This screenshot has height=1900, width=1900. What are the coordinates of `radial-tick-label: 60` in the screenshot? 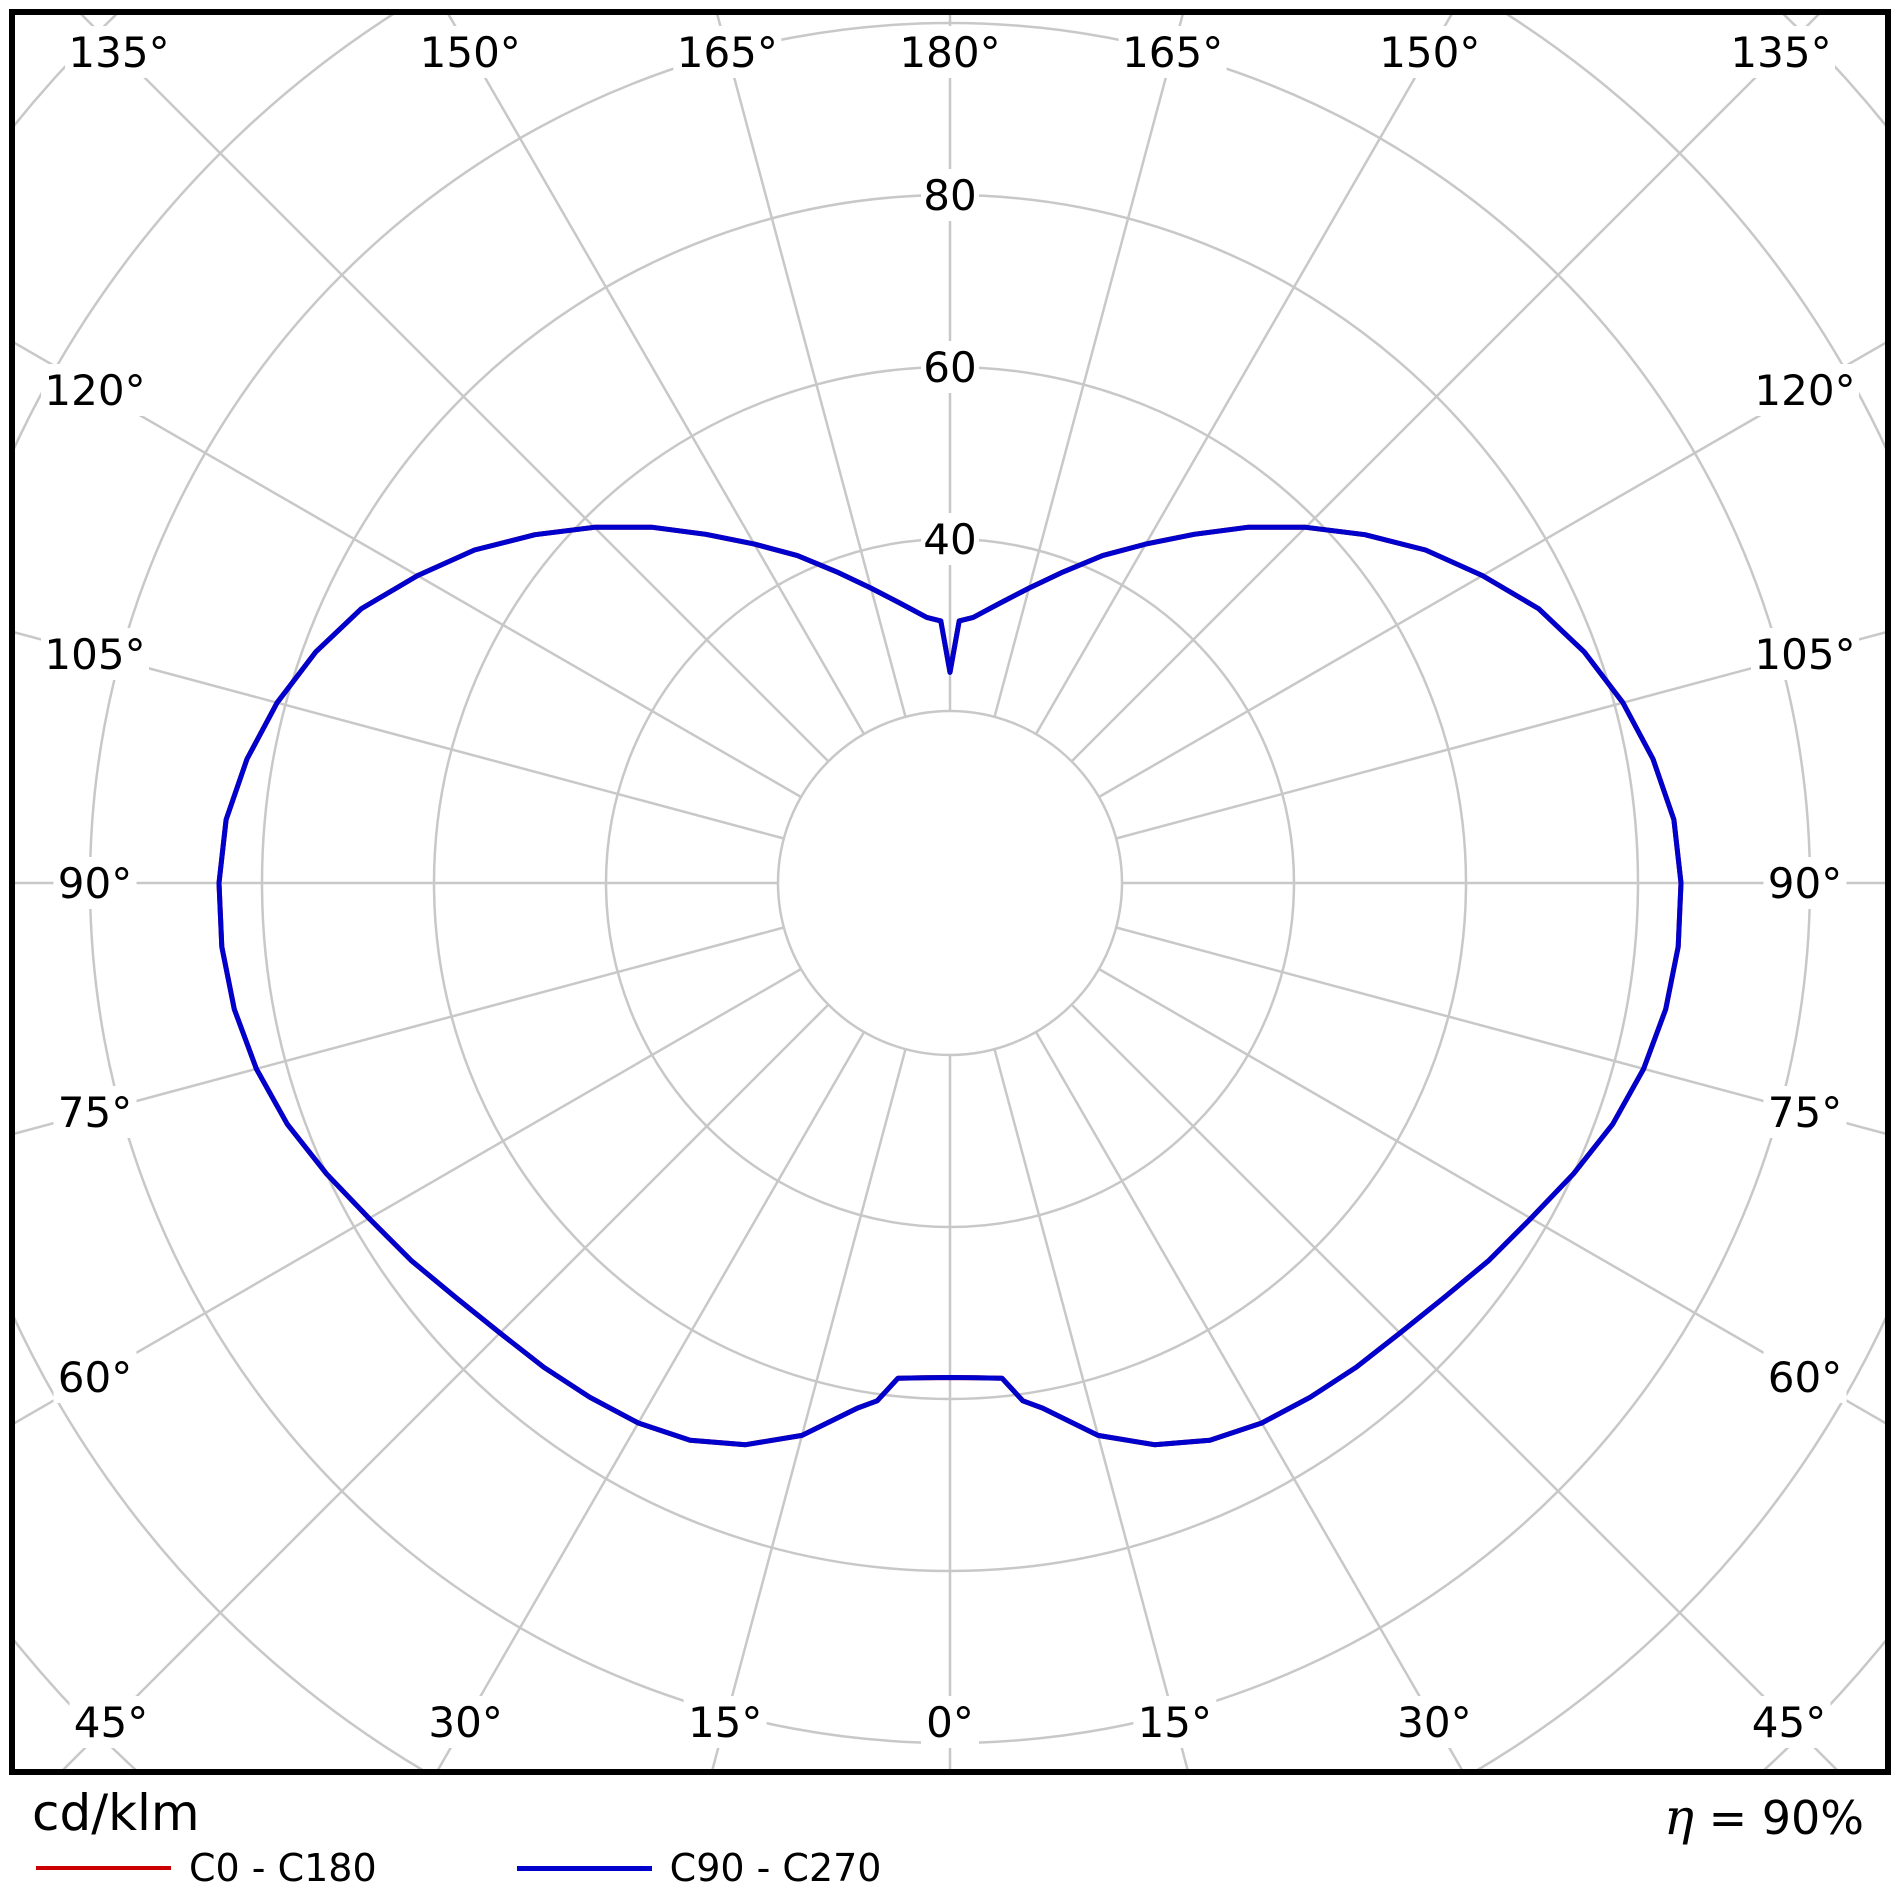 It's located at (949, 367).